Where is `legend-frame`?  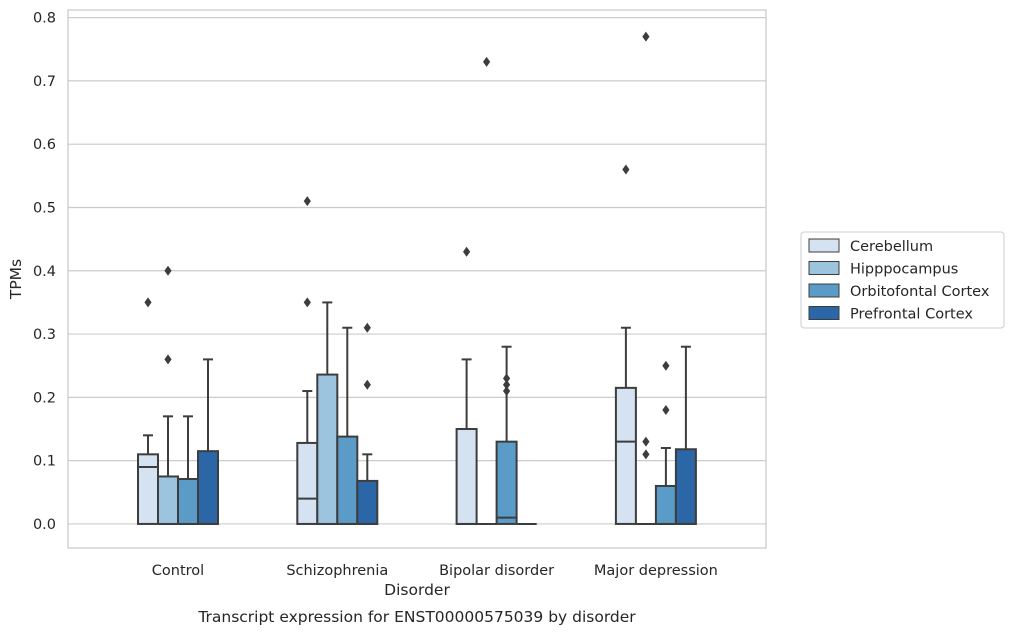
legend-frame is located at coordinates (902, 280).